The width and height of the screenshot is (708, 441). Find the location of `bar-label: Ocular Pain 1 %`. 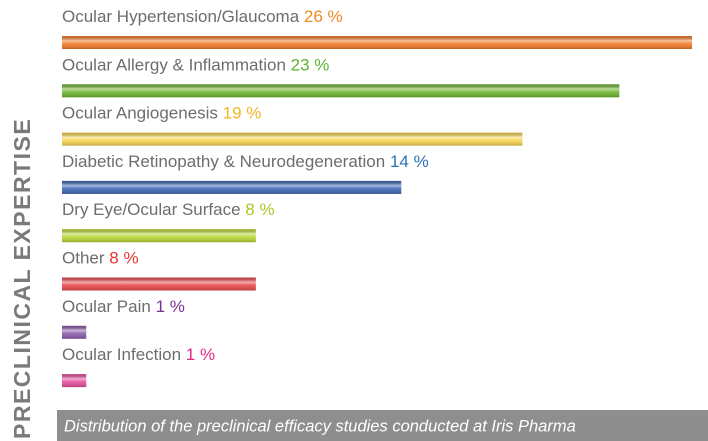

bar-label: Ocular Pain 1 % is located at coordinates (123, 306).